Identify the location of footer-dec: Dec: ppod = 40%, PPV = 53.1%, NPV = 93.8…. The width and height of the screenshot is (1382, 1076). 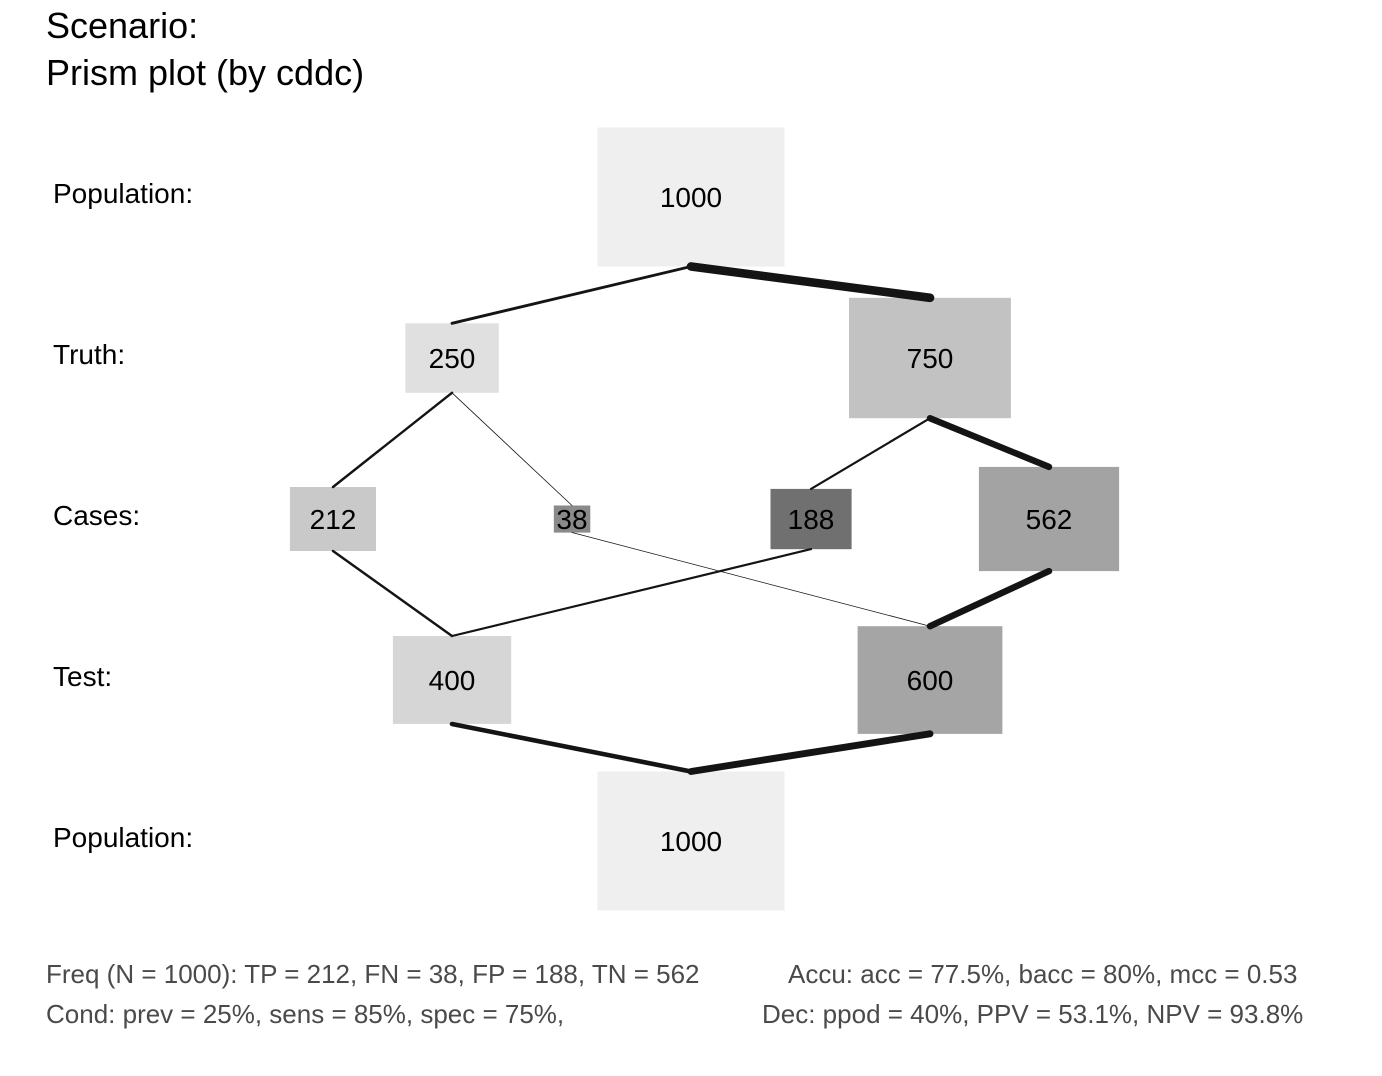
(1032, 1014).